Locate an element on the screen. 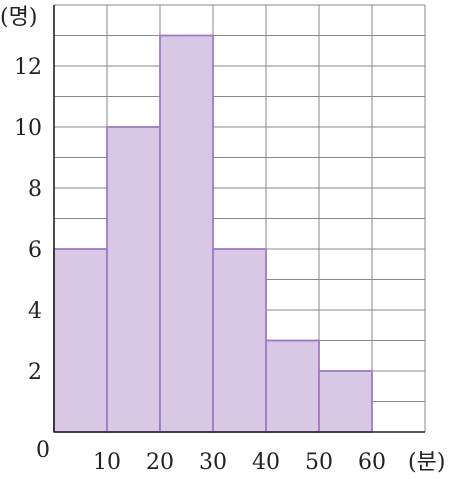 The width and height of the screenshot is (456, 479). x-tick-label: 20 is located at coordinates (160, 462).